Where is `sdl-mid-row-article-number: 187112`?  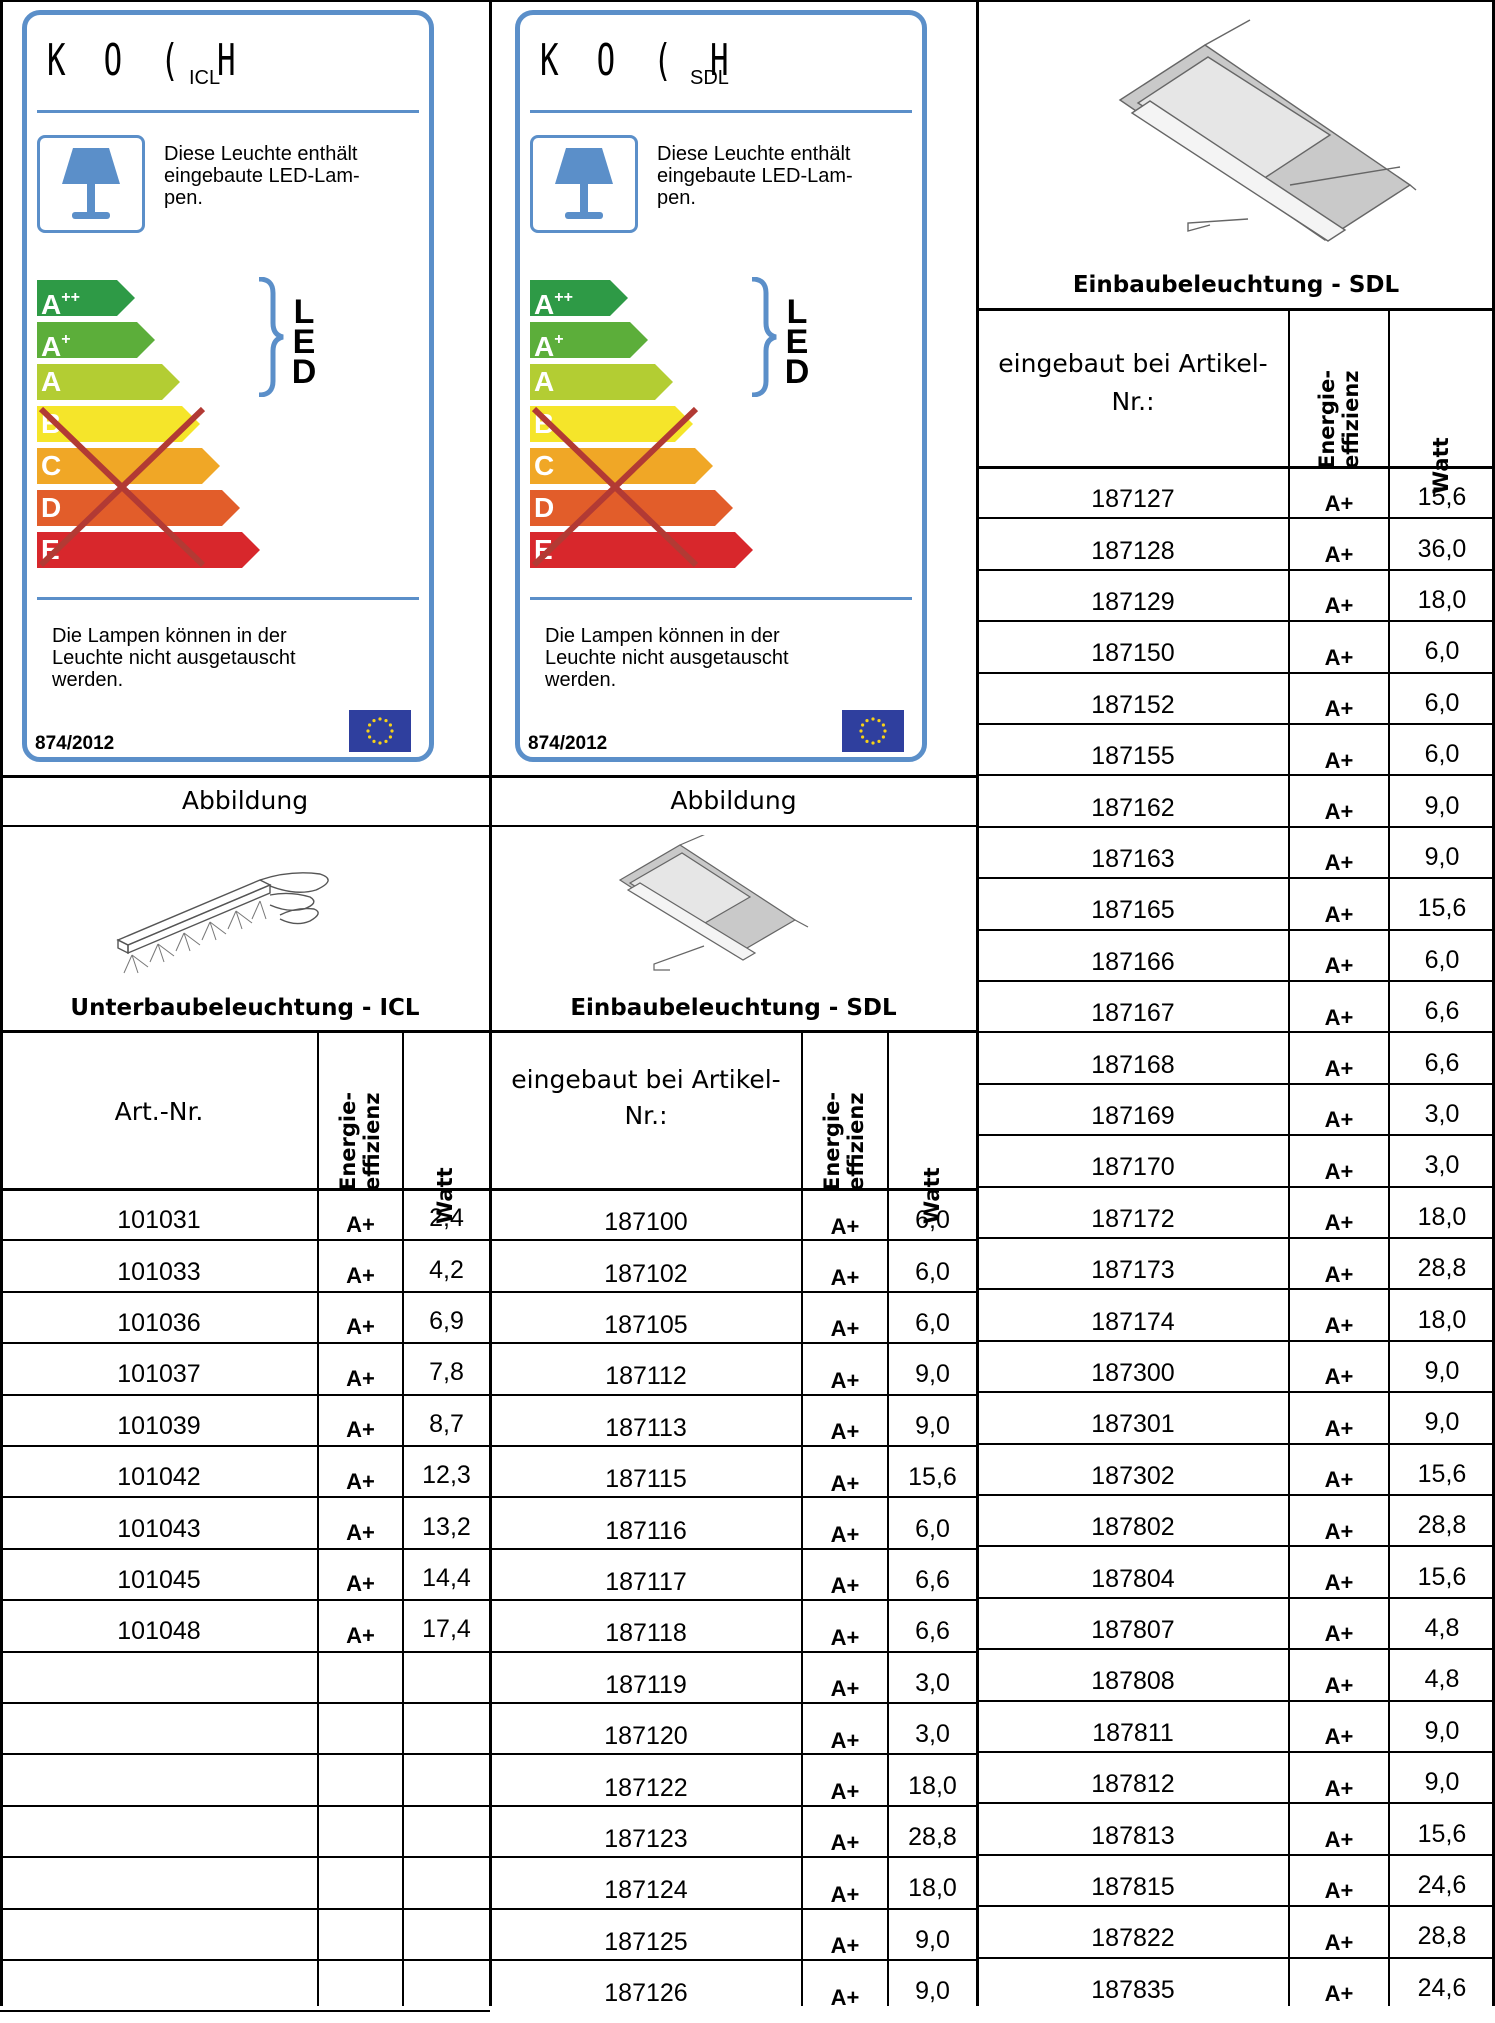
sdl-mid-row-article-number: 187112 is located at coordinates (646, 1376).